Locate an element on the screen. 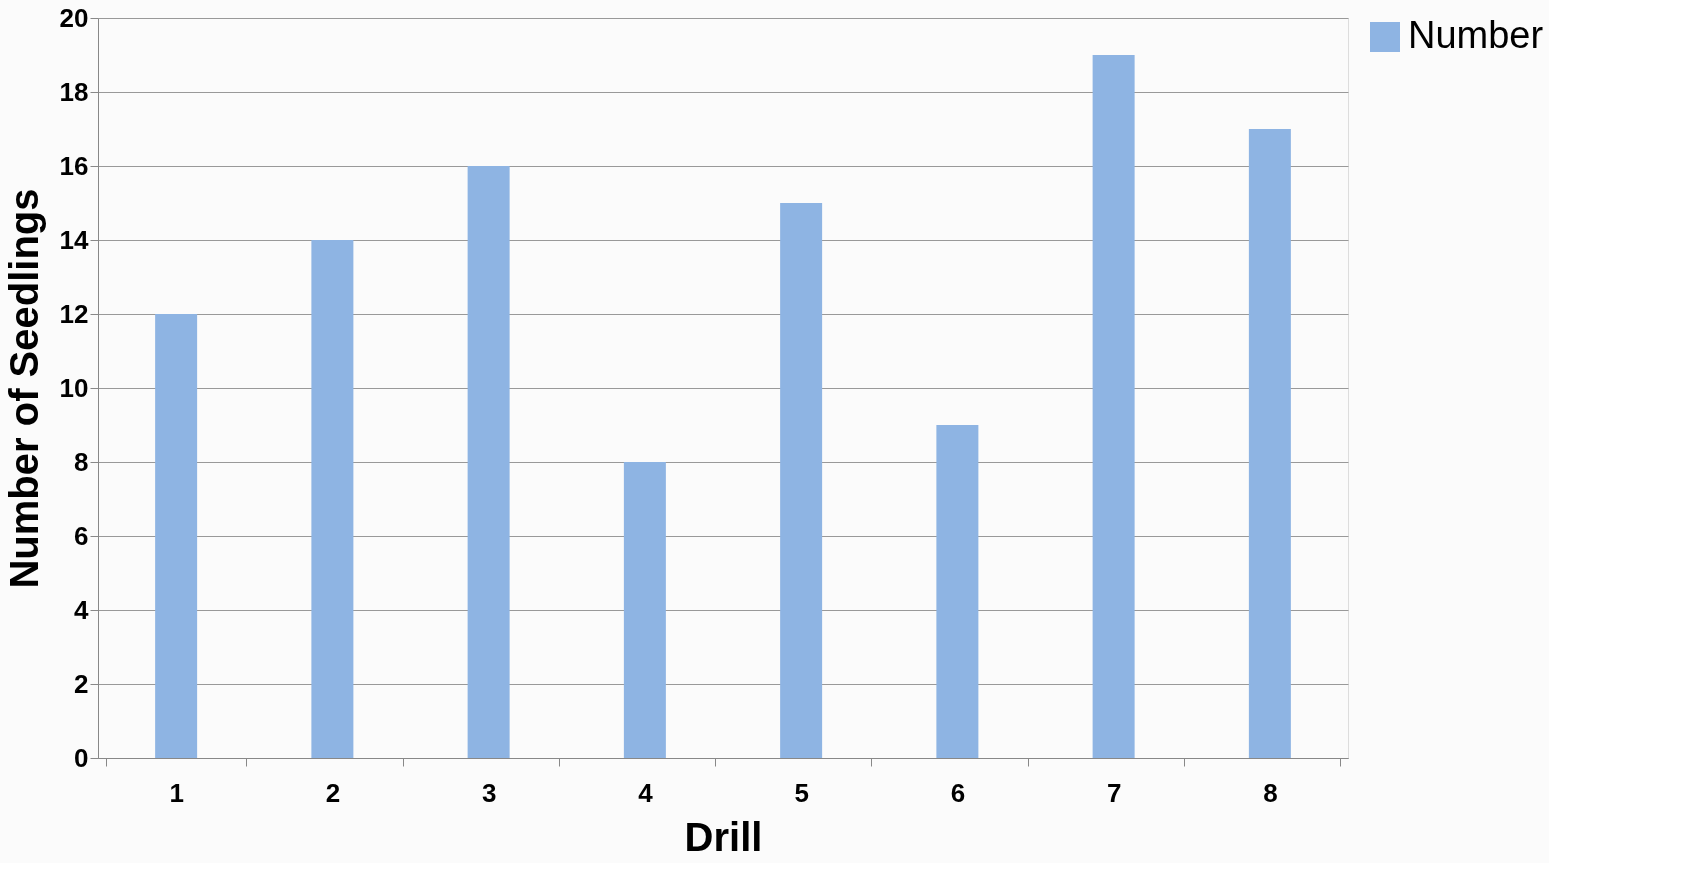 This screenshot has height=894, width=1682. x-axis-title: Drill is located at coordinates (723, 836).